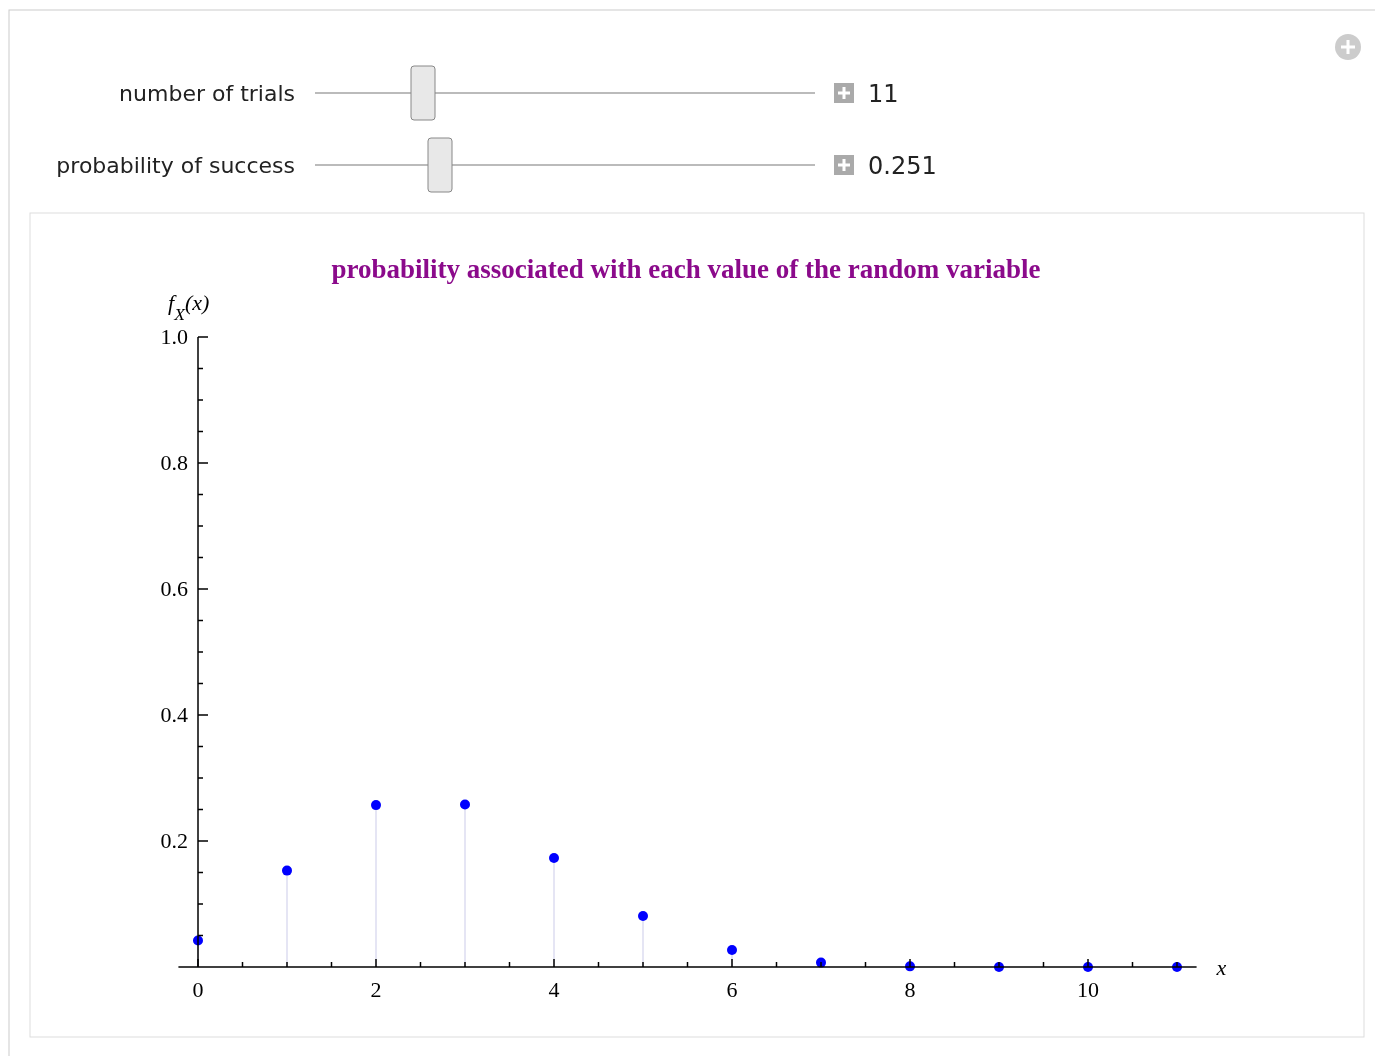 This screenshot has height=1056, width=1375. What do you see at coordinates (376, 989) in the screenshot?
I see `x-tick-label: 2` at bounding box center [376, 989].